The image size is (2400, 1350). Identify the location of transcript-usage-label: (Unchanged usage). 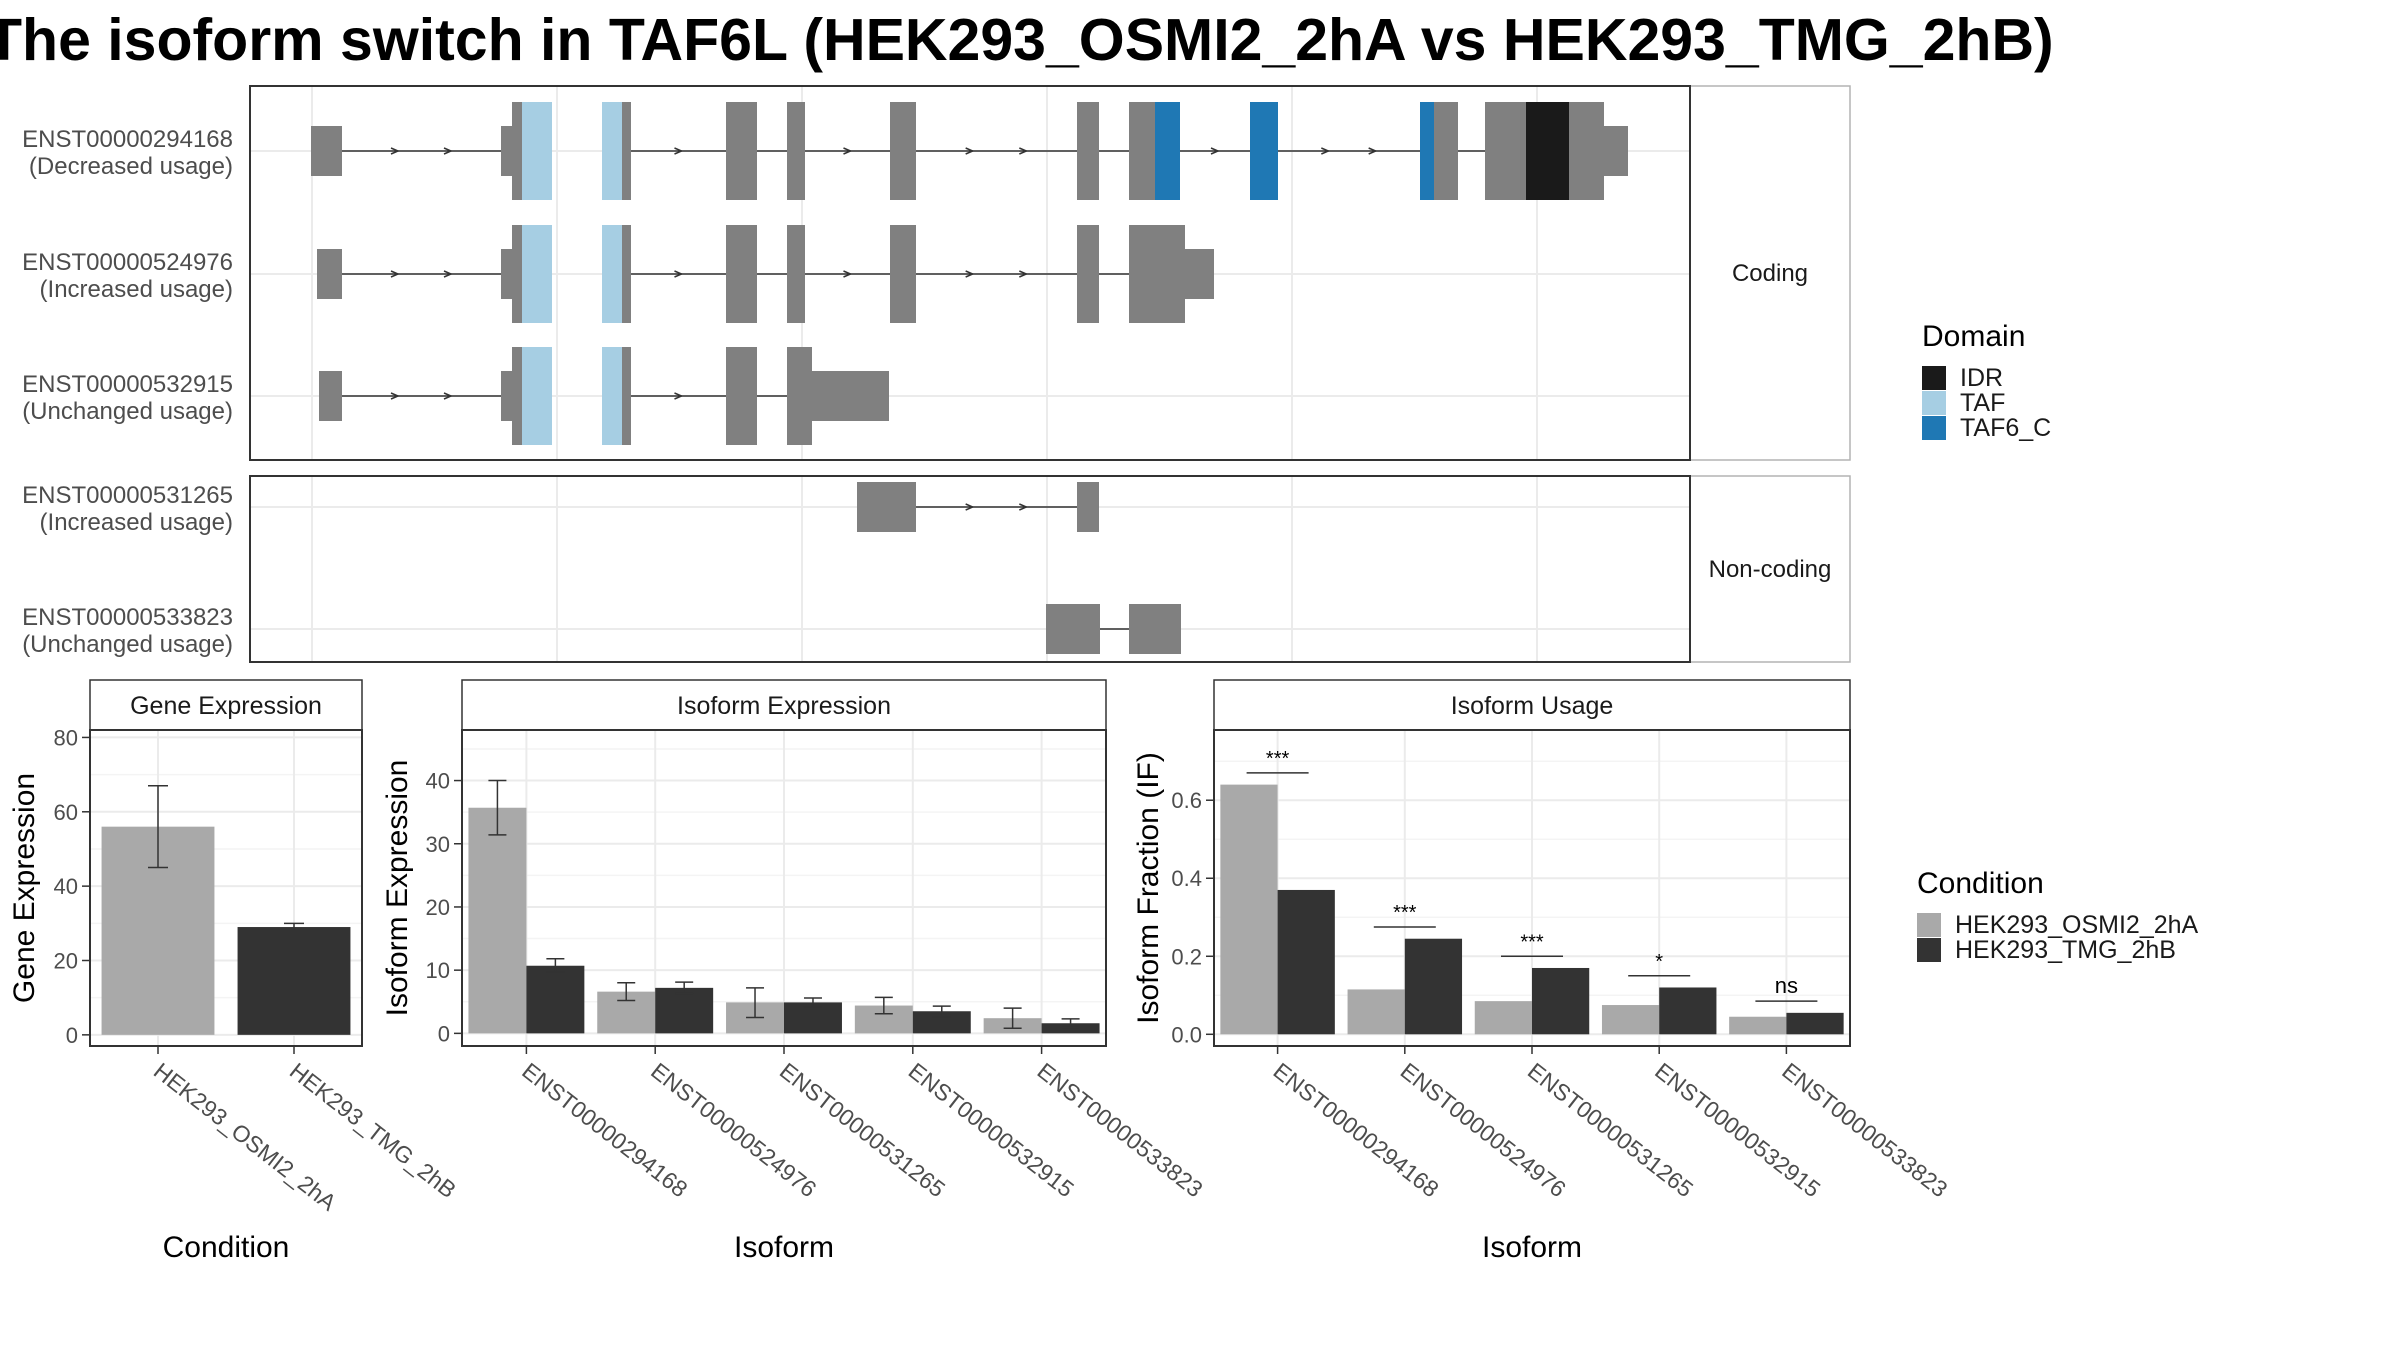
(127, 411).